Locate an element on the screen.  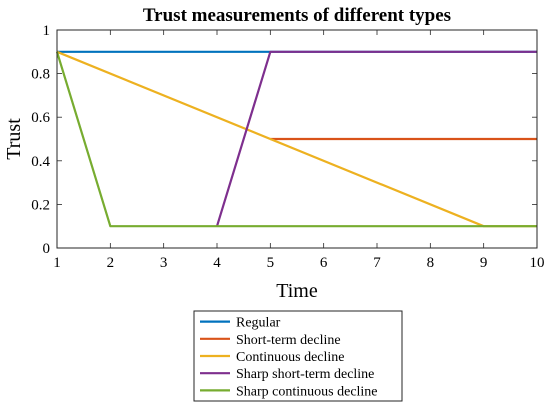
x-tick-label: 1 is located at coordinates (57, 263).